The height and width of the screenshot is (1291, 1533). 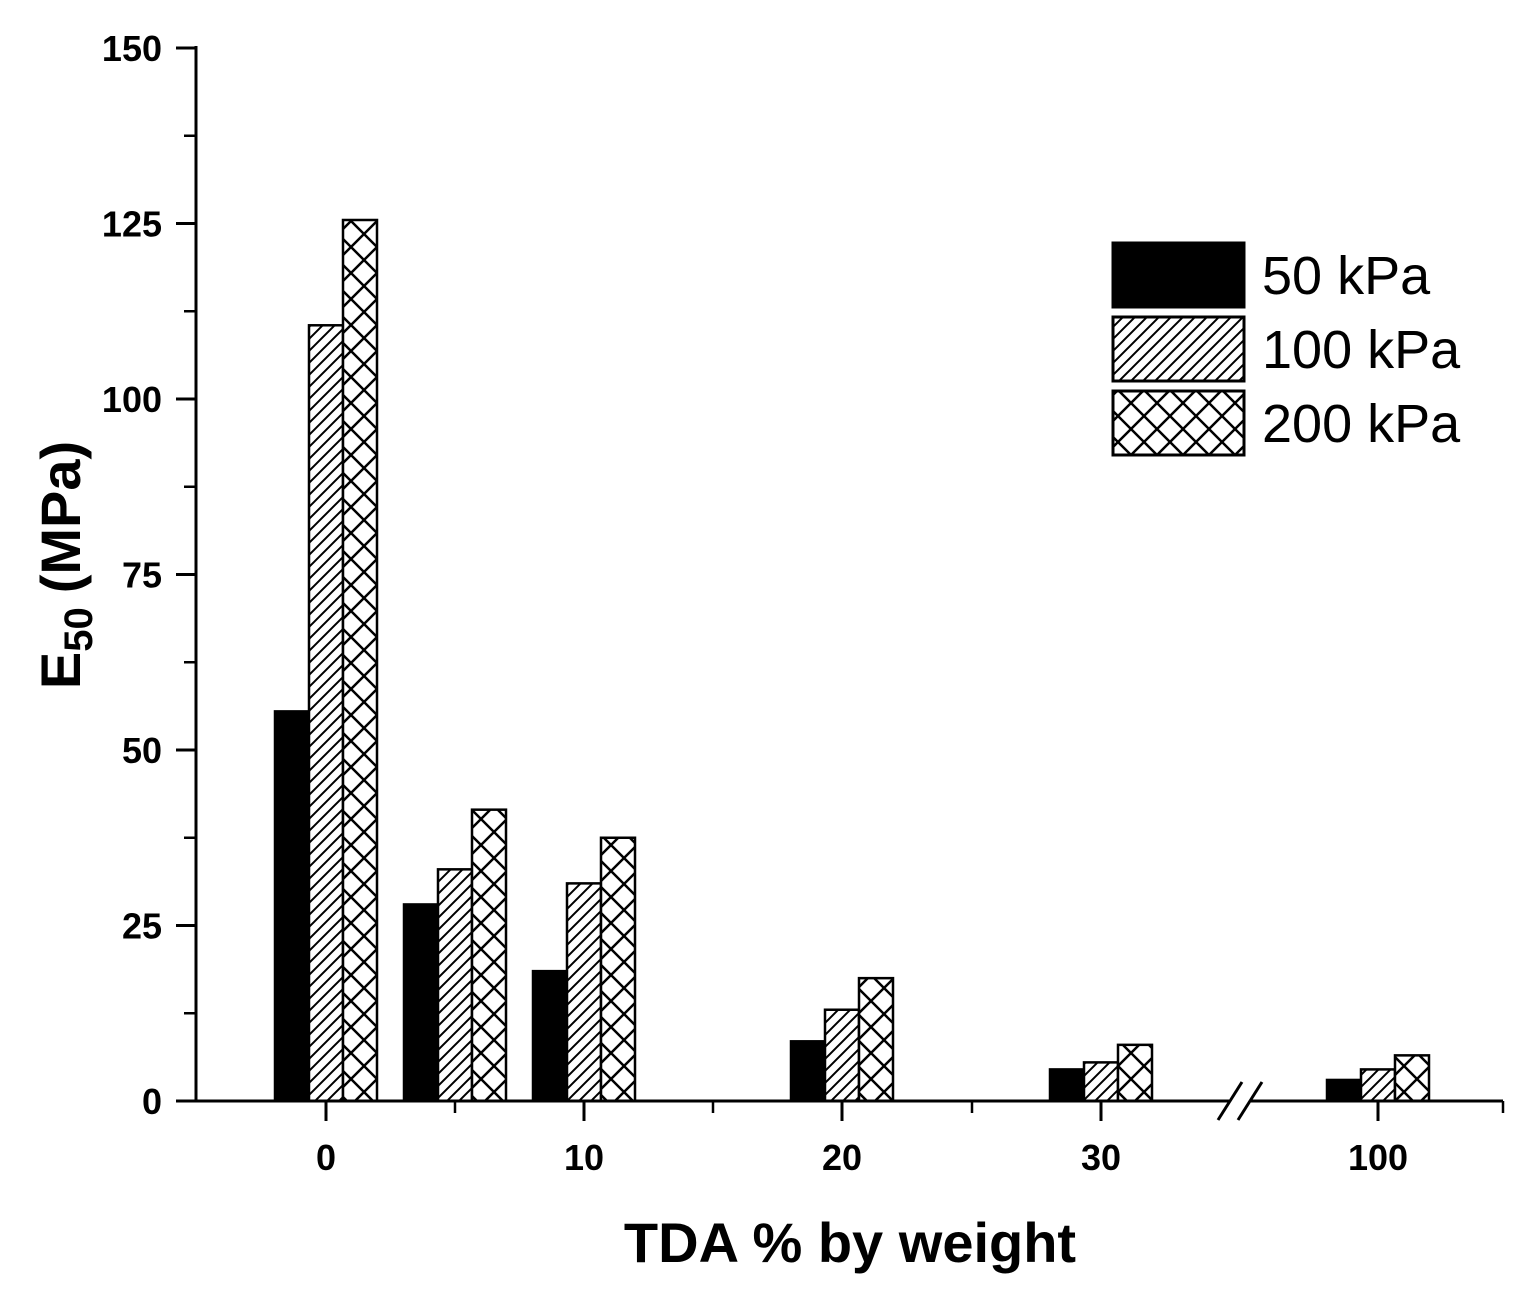 What do you see at coordinates (132, 48) in the screenshot?
I see `y-tick-label: 150` at bounding box center [132, 48].